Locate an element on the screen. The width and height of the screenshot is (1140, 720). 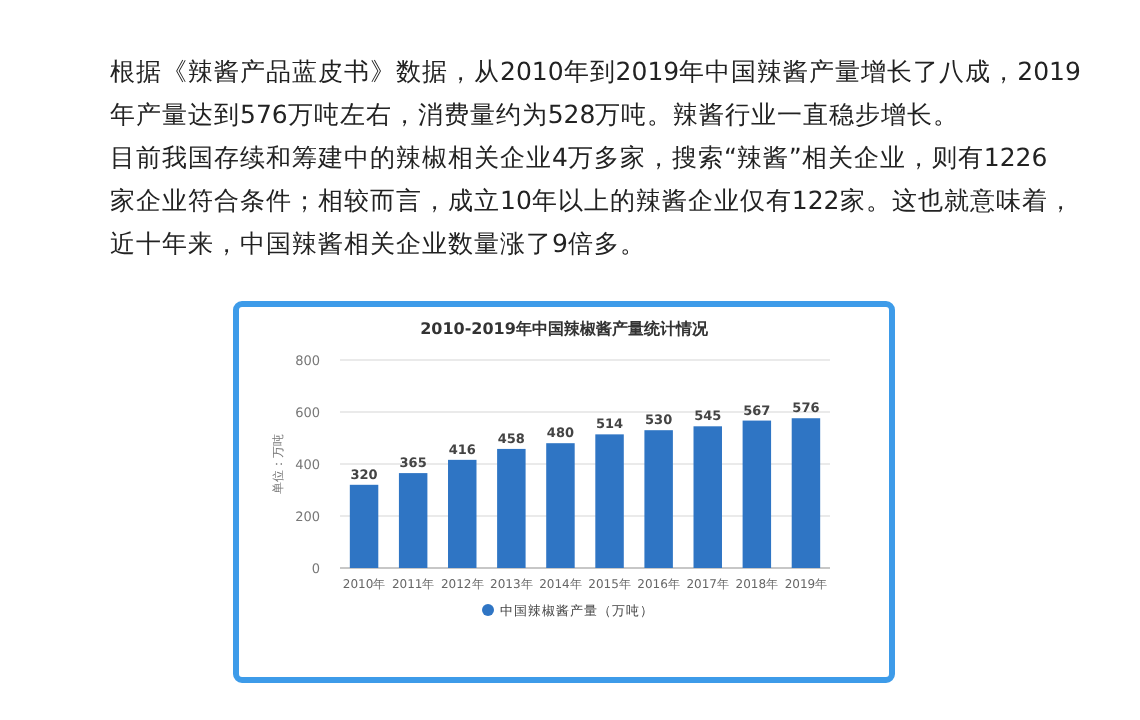
text: 根据《辣酱产品蓝皮书》数据，从2010年到2019年中国辣酱产量增长了八成，2019年产量达到576万吨左右，消费量约为528万吨。辣酱行业一直稳步增长。 is located at coordinates (595, 92).